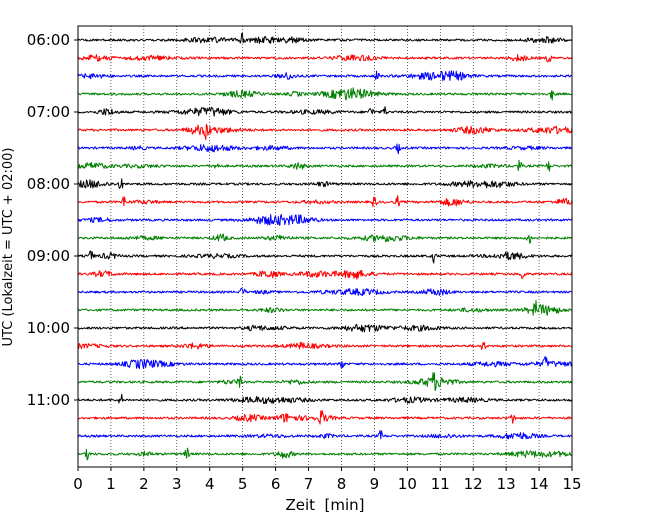 The image size is (650, 520). I want to click on x-tick-label: 4, so click(210, 484).